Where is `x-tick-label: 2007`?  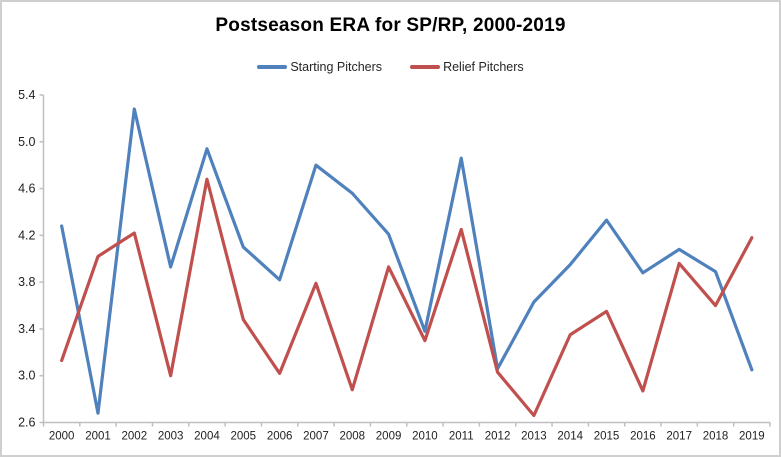
x-tick-label: 2007 is located at coordinates (316, 437).